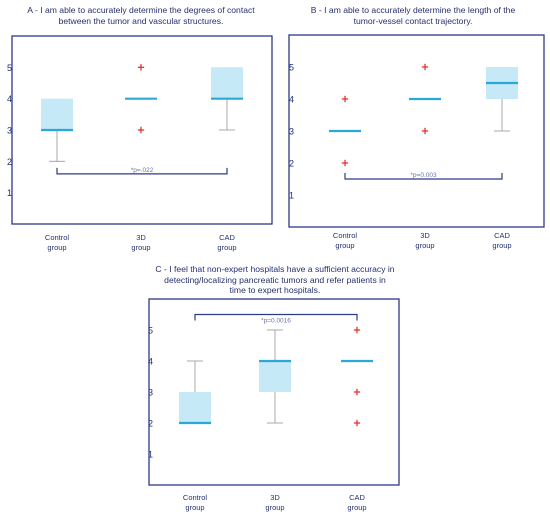 This screenshot has width=550, height=516. What do you see at coordinates (9, 162) in the screenshot?
I see `panel-a-y-tick-label: 2` at bounding box center [9, 162].